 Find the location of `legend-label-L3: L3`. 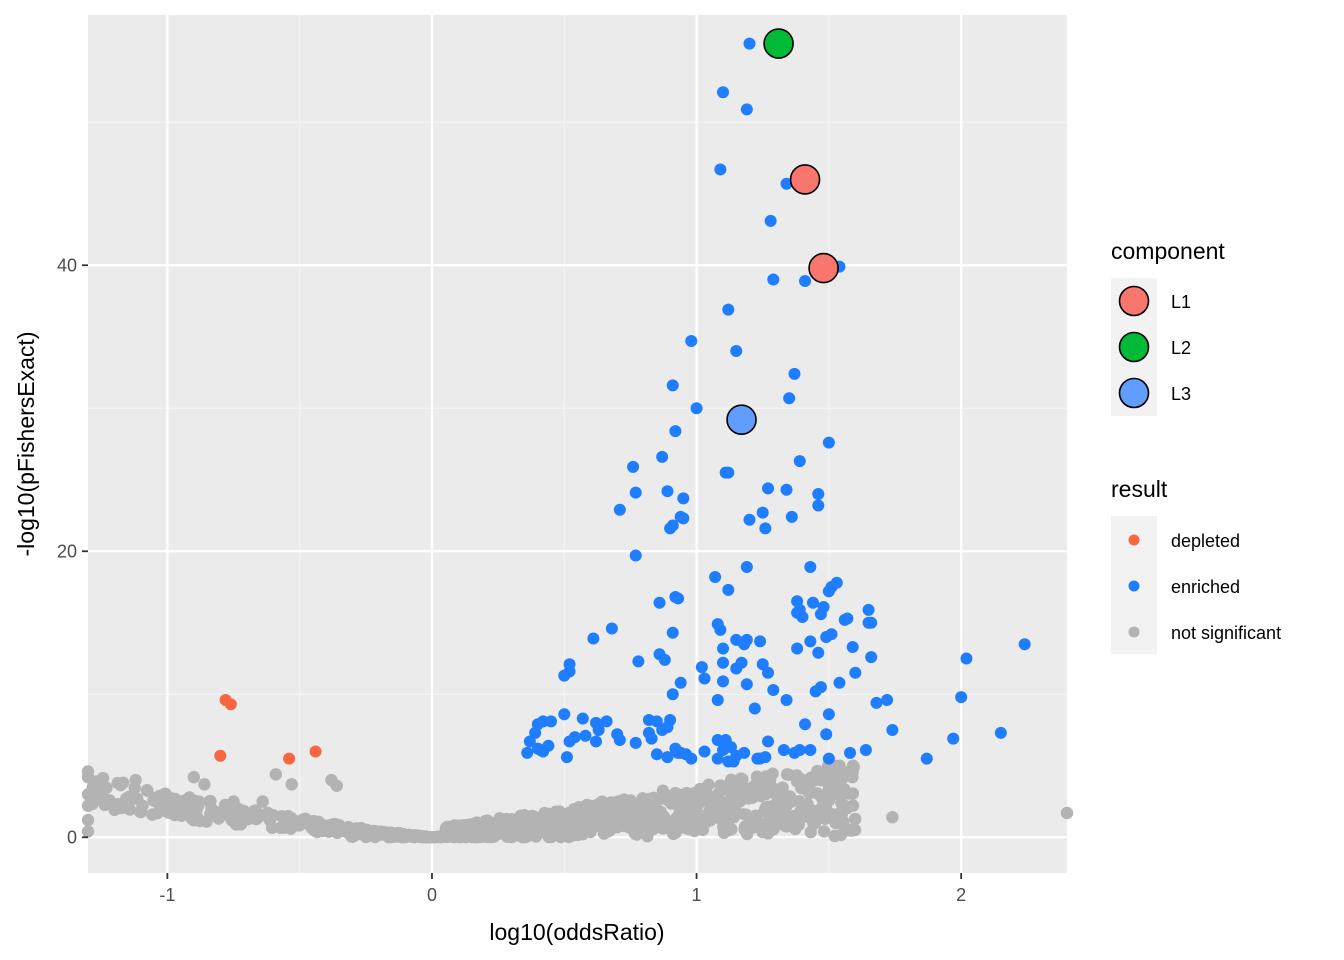

legend-label-L3: L3 is located at coordinates (1181, 394).